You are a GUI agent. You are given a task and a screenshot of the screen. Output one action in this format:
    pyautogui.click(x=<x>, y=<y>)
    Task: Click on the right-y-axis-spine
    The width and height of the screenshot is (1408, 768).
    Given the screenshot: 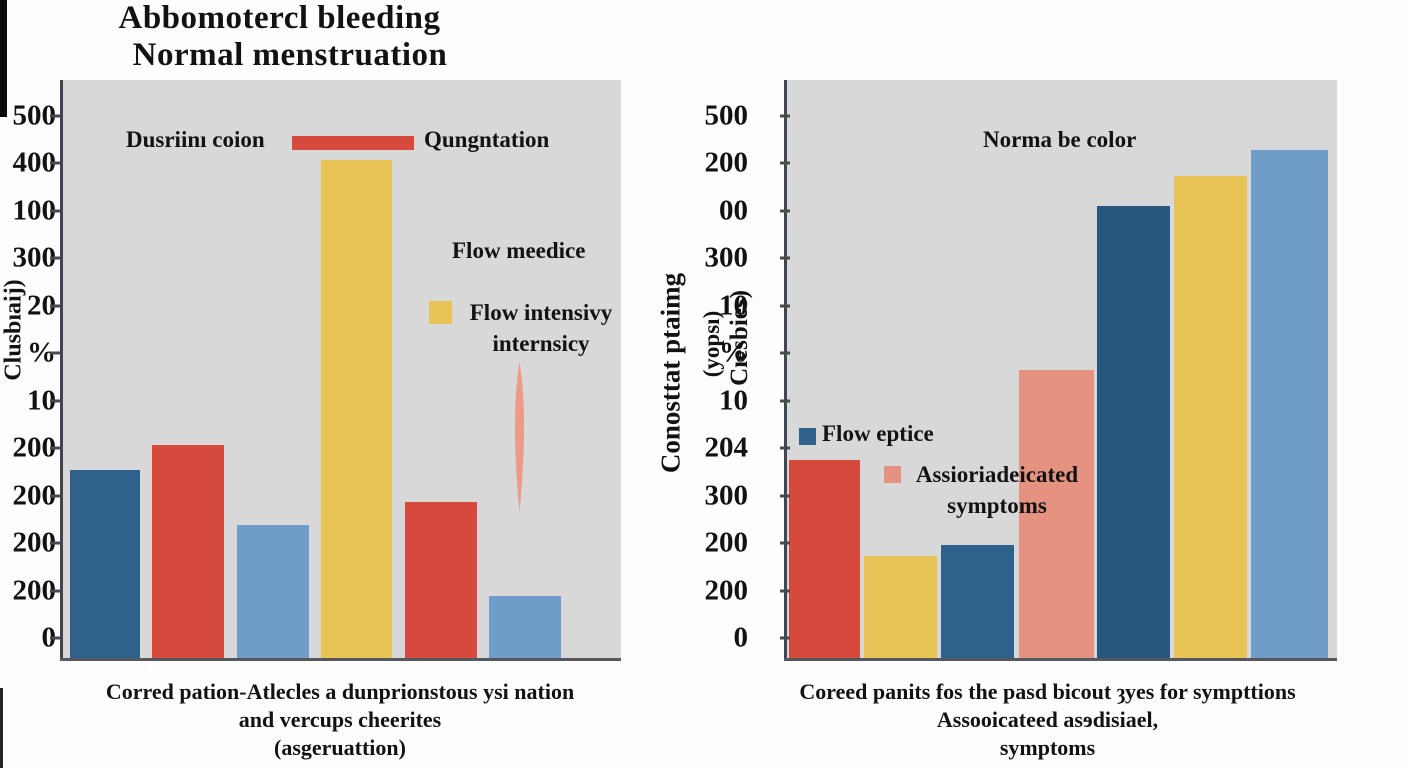 What is the action you would take?
    pyautogui.click(x=785, y=370)
    